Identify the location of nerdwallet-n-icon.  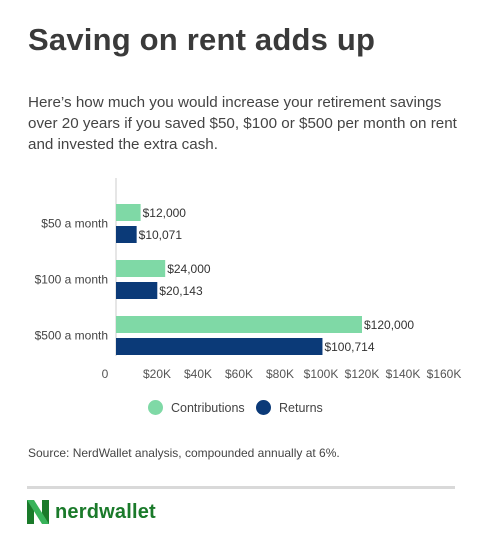
(38, 512).